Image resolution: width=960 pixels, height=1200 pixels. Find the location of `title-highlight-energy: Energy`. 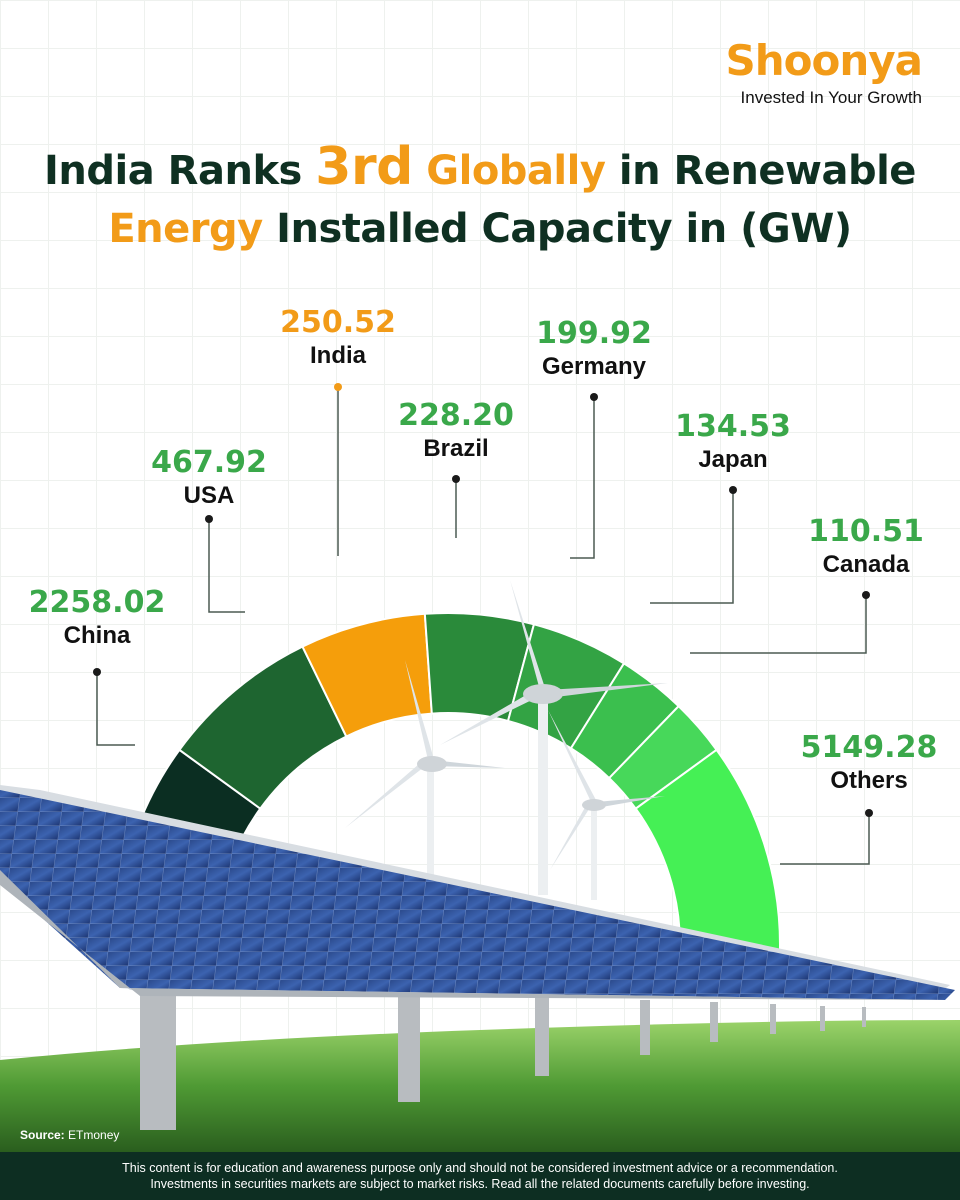

title-highlight-energy: Energy is located at coordinates (185, 229).